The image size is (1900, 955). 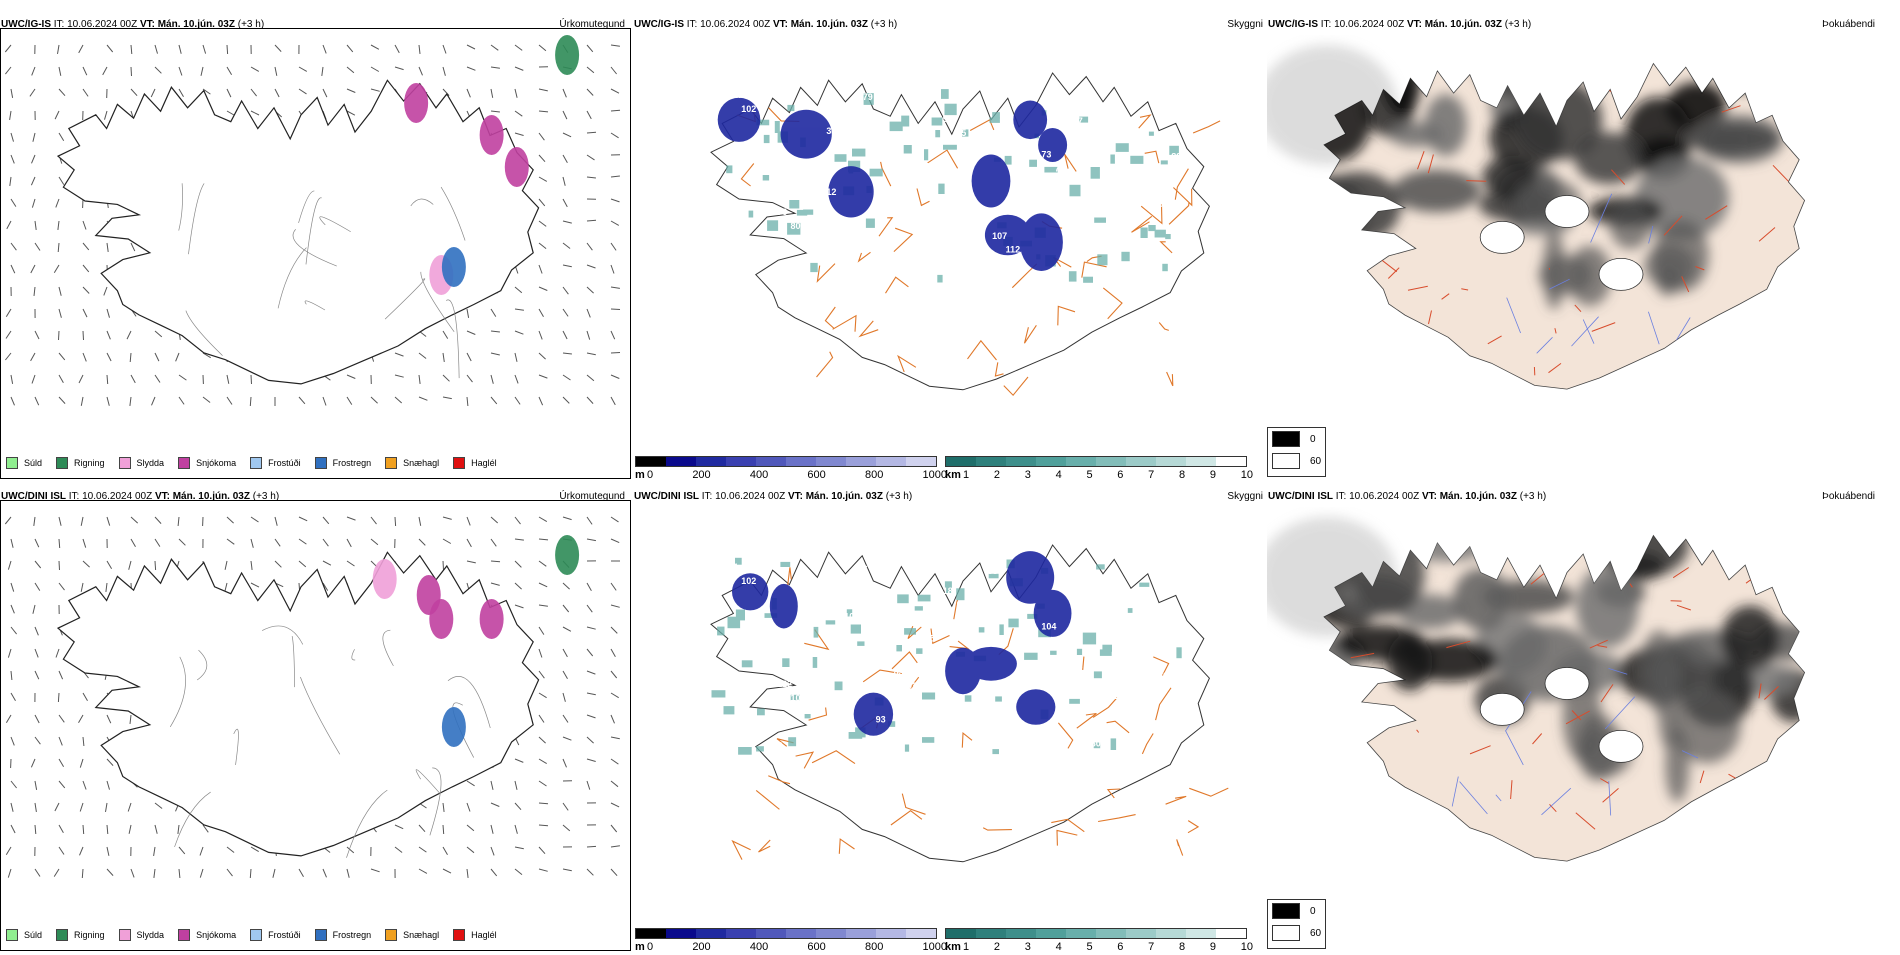 I want to click on legend-label: Rigning, so click(x=89, y=463).